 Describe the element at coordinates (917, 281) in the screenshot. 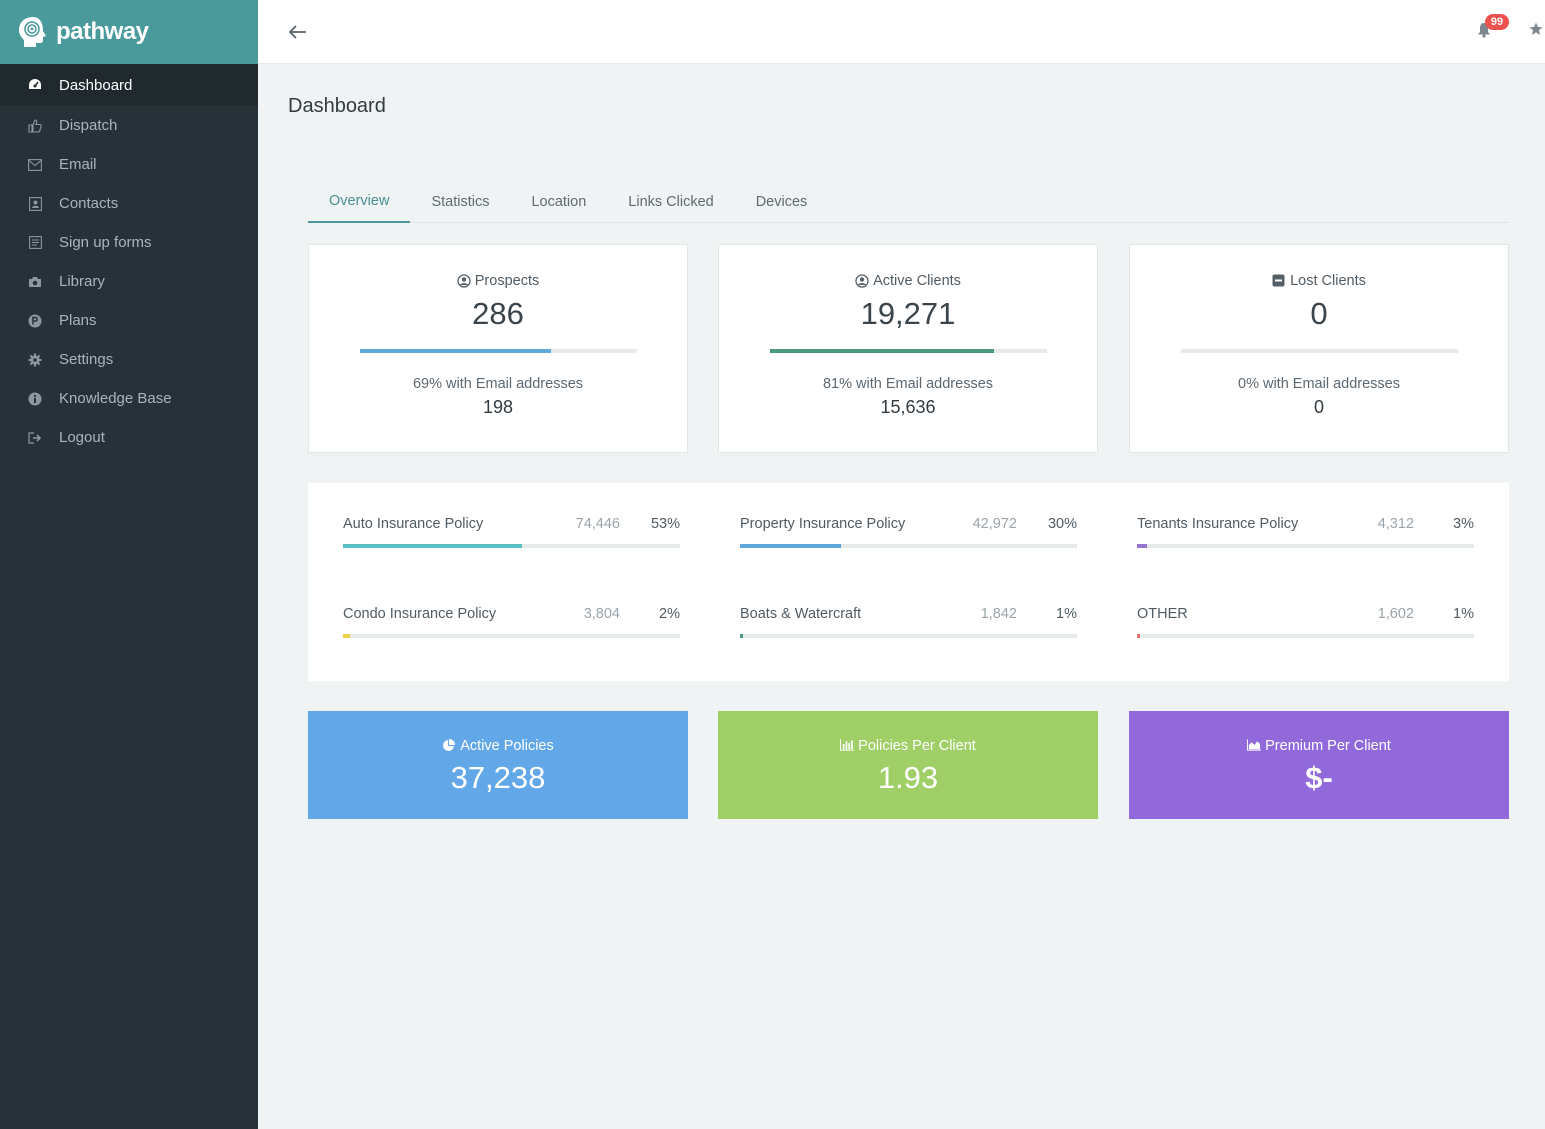

I see `stat-card-label: Active Clients` at that location.